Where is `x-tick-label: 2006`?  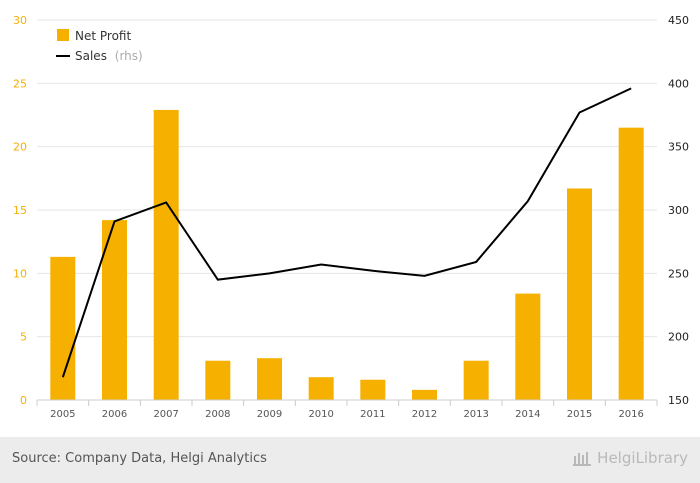
x-tick-label: 2006 is located at coordinates (114, 414).